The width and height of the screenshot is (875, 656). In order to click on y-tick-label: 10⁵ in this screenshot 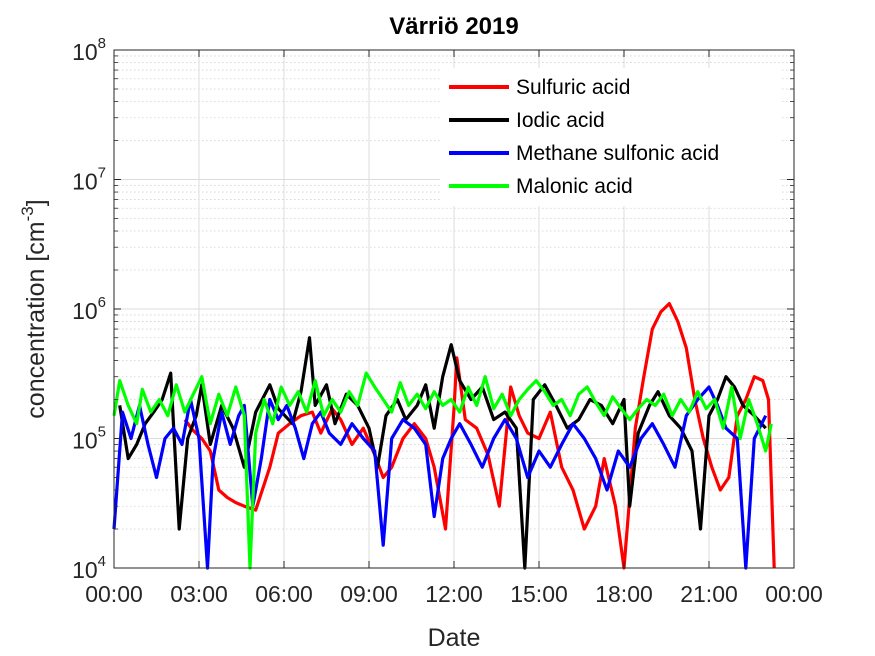, I will do `click(89, 439)`.